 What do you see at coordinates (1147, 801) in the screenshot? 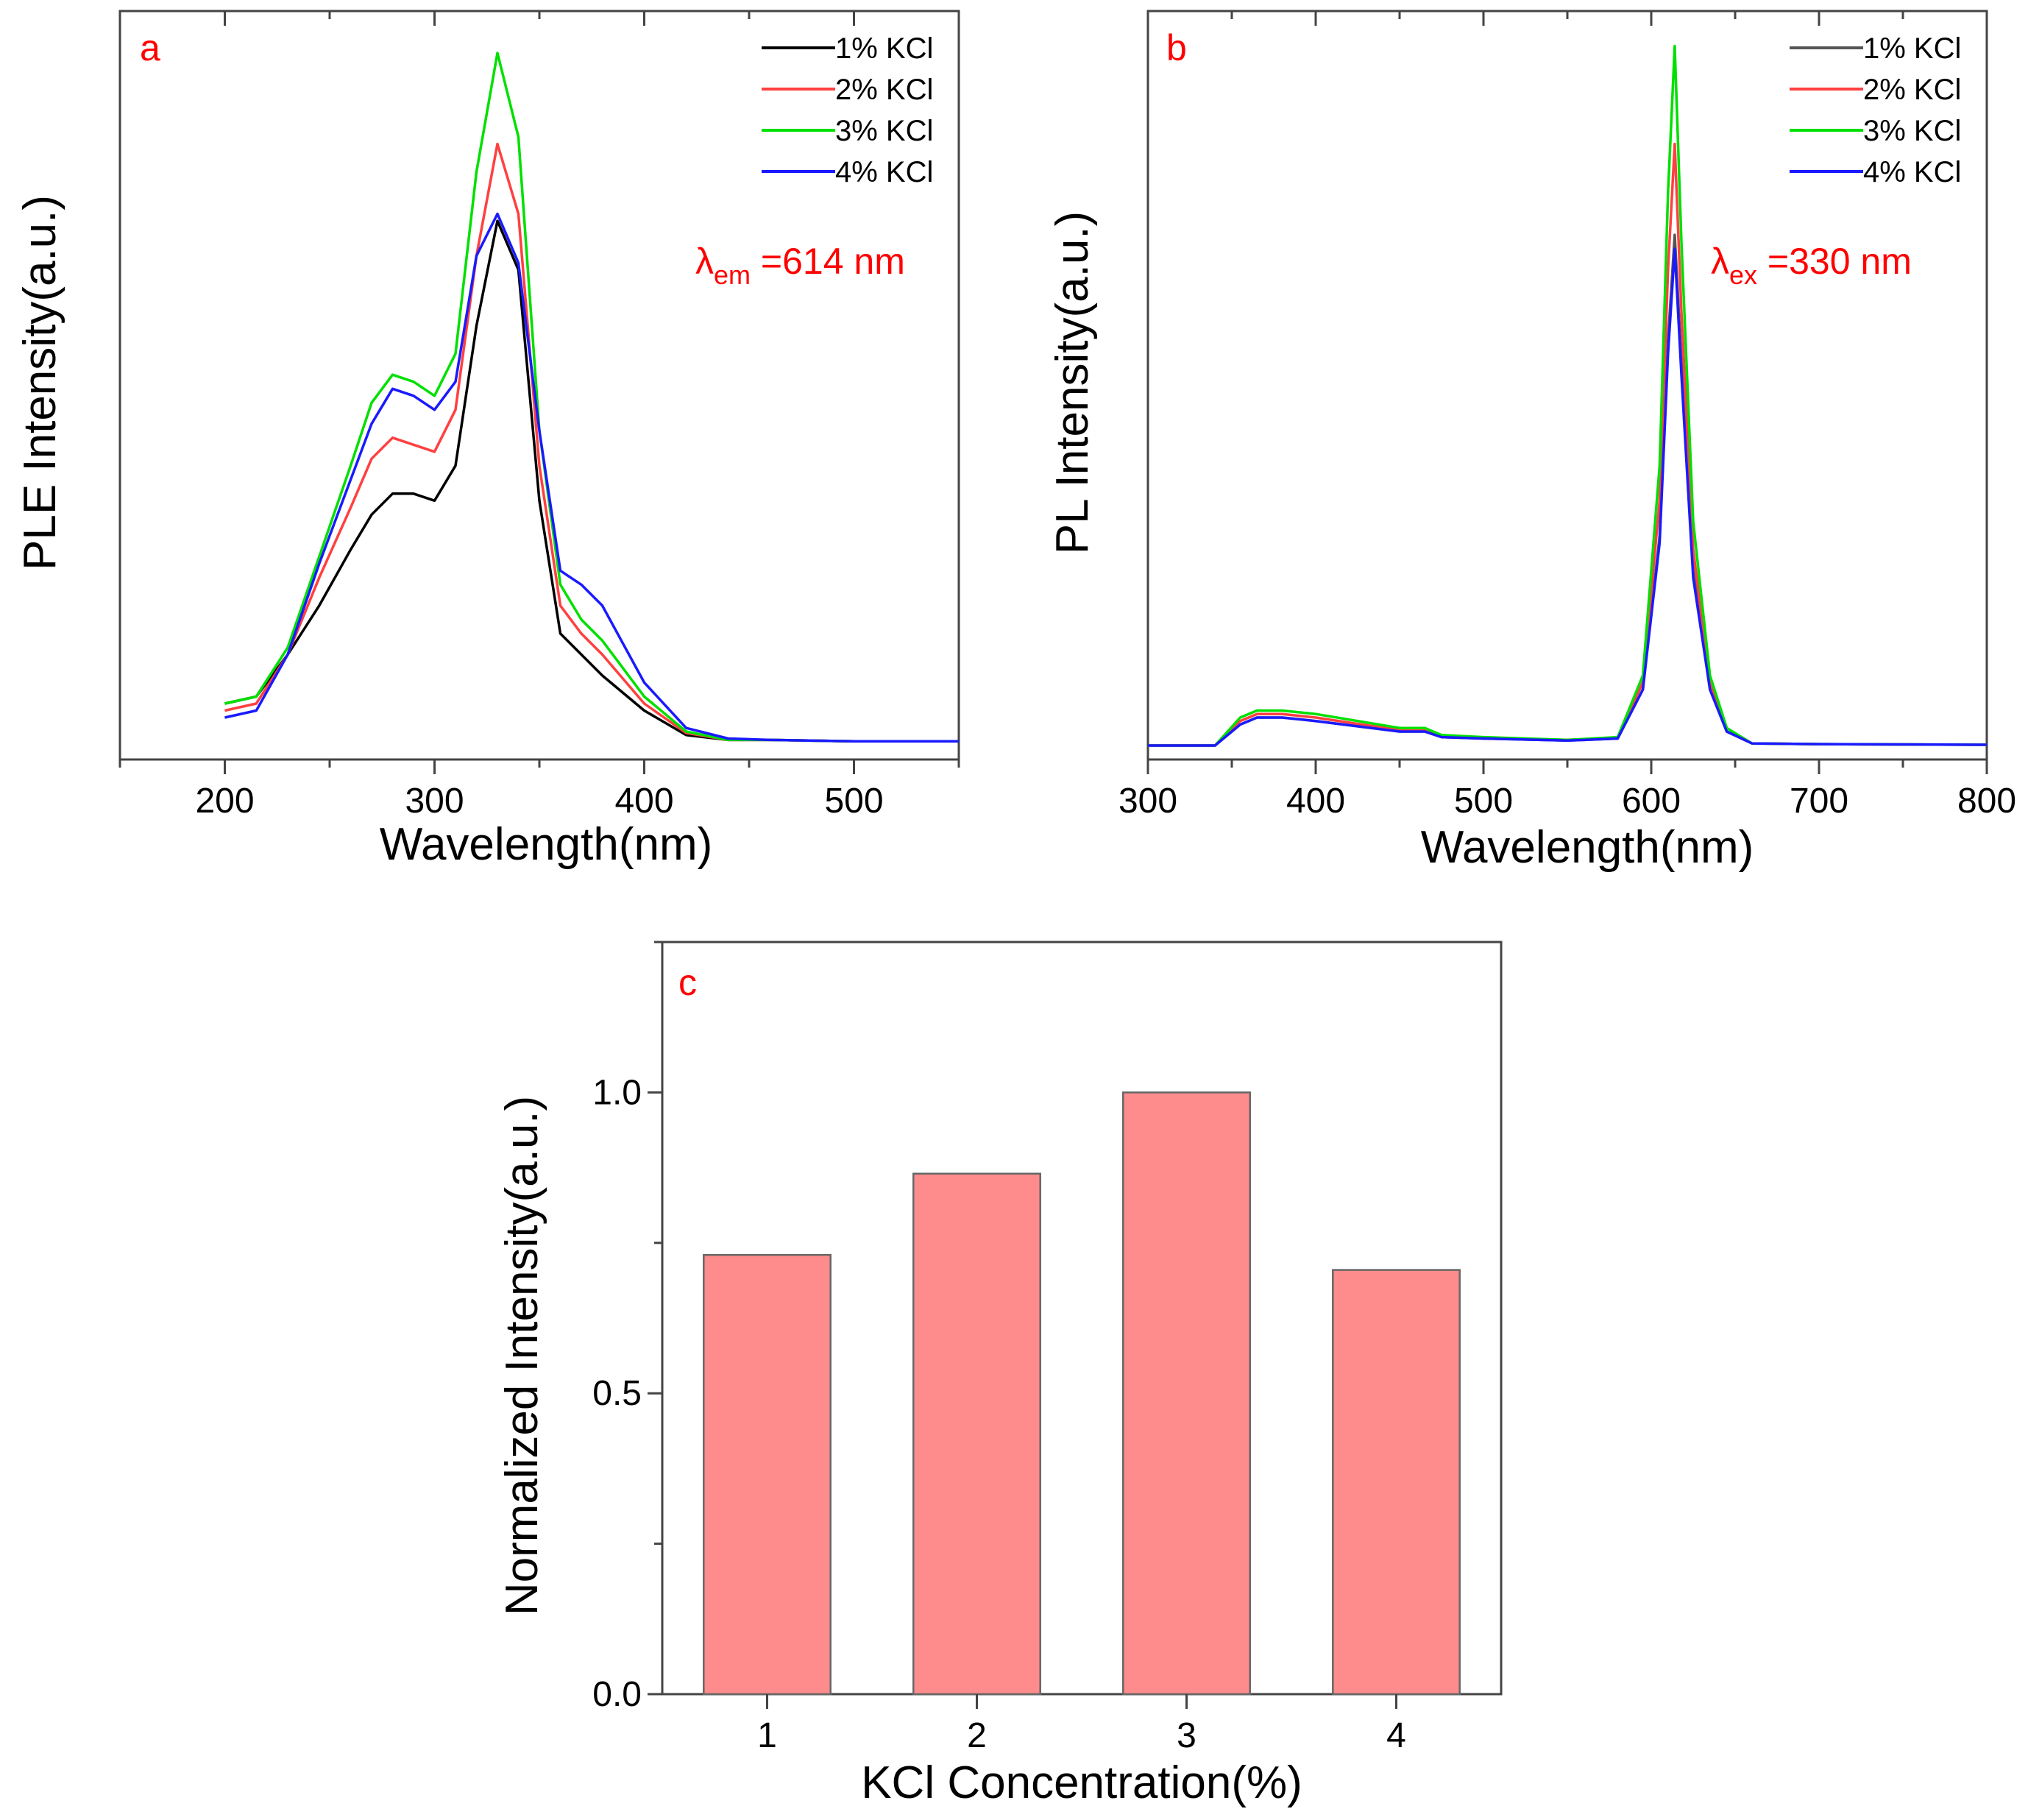
I see `panel-b-x-tick-label: 300` at bounding box center [1147, 801].